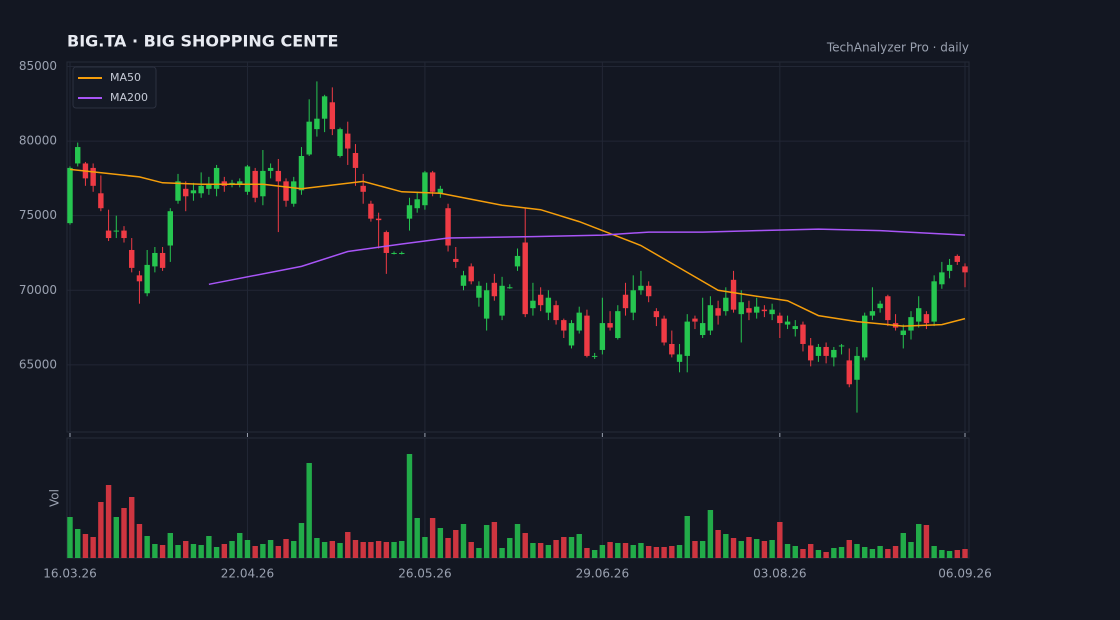 The height and width of the screenshot is (620, 1120). What do you see at coordinates (38, 290) in the screenshot?
I see `y-tick-label: 70000` at bounding box center [38, 290].